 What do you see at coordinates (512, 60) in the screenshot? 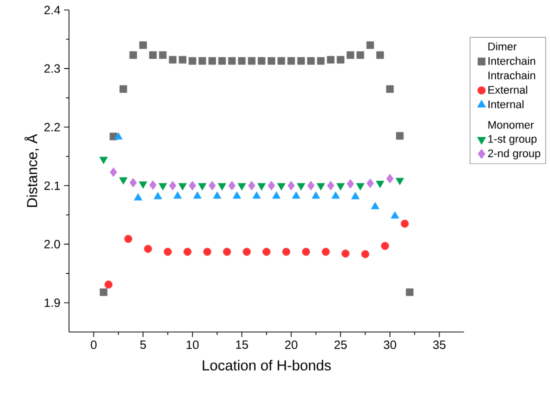
I see `legend-label: Interchain` at bounding box center [512, 60].